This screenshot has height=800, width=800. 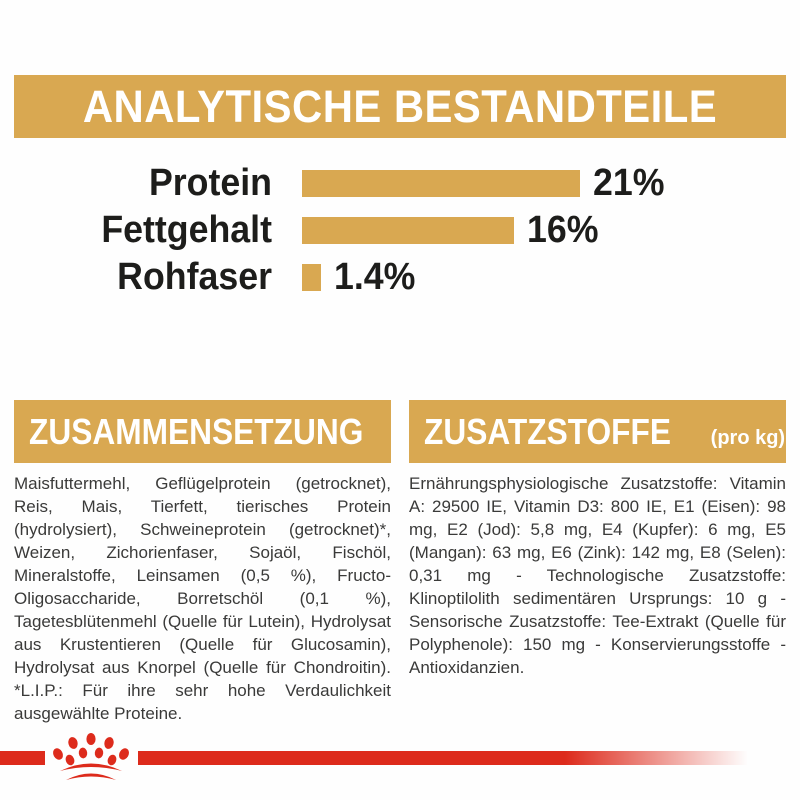 I want to click on composition-header-banner: ZUSAMMENSETZUNG, so click(x=202, y=431).